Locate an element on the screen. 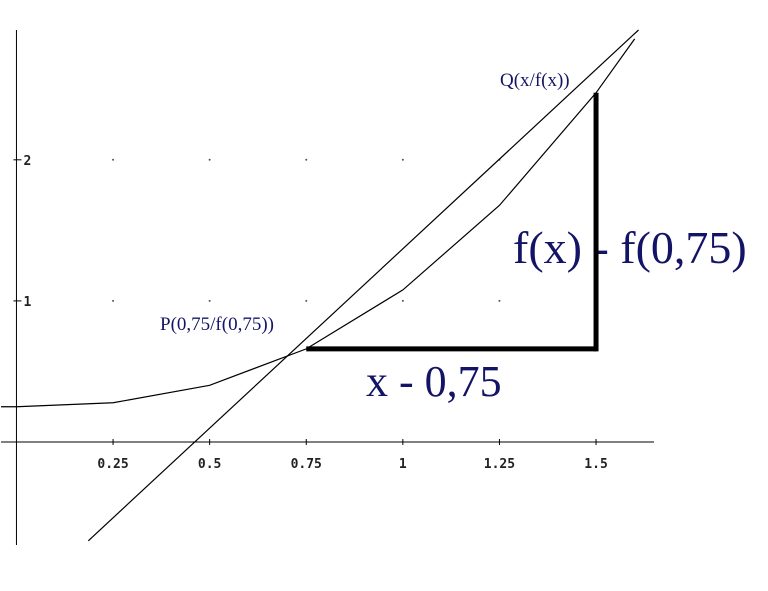  y-tick-label: 2 is located at coordinates (27, 161).